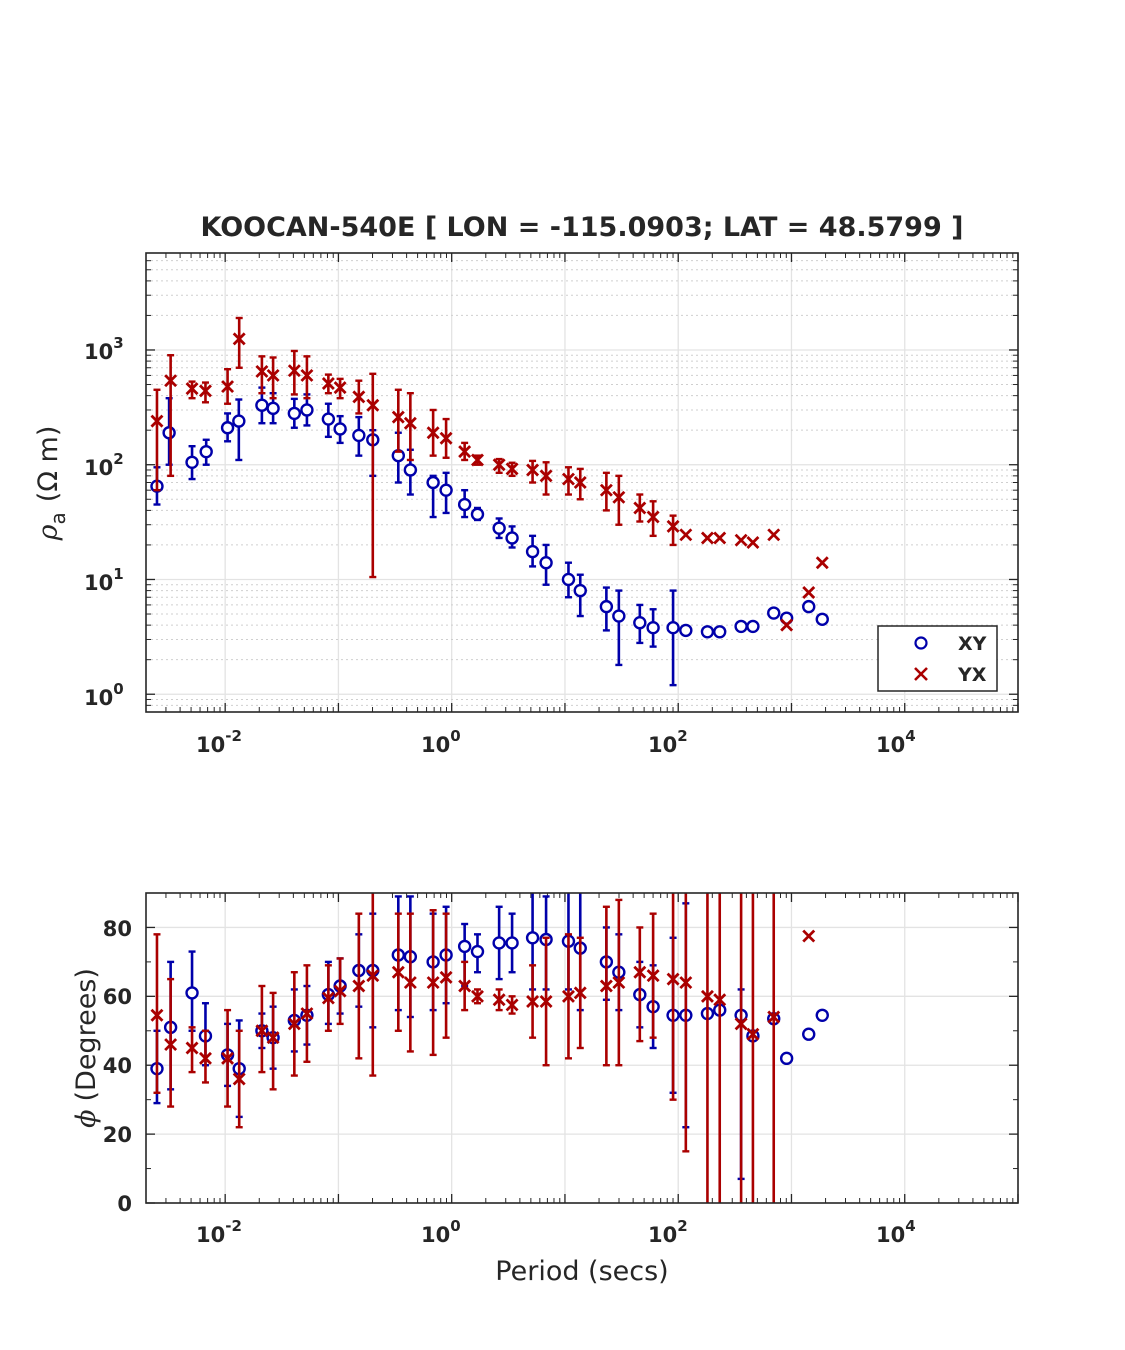 This screenshot has width=1125, height=1350. I want to click on resistivity-x-tick-labels: 10⁻² 10⁰ 10² 10⁴, so click(556, 742).